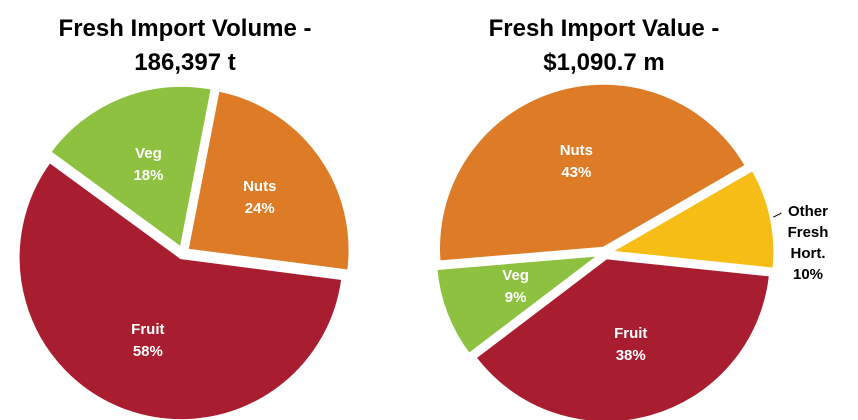 This screenshot has height=420, width=858. What do you see at coordinates (148, 165) in the screenshot?
I see `slice-label: Veg 18%` at bounding box center [148, 165].